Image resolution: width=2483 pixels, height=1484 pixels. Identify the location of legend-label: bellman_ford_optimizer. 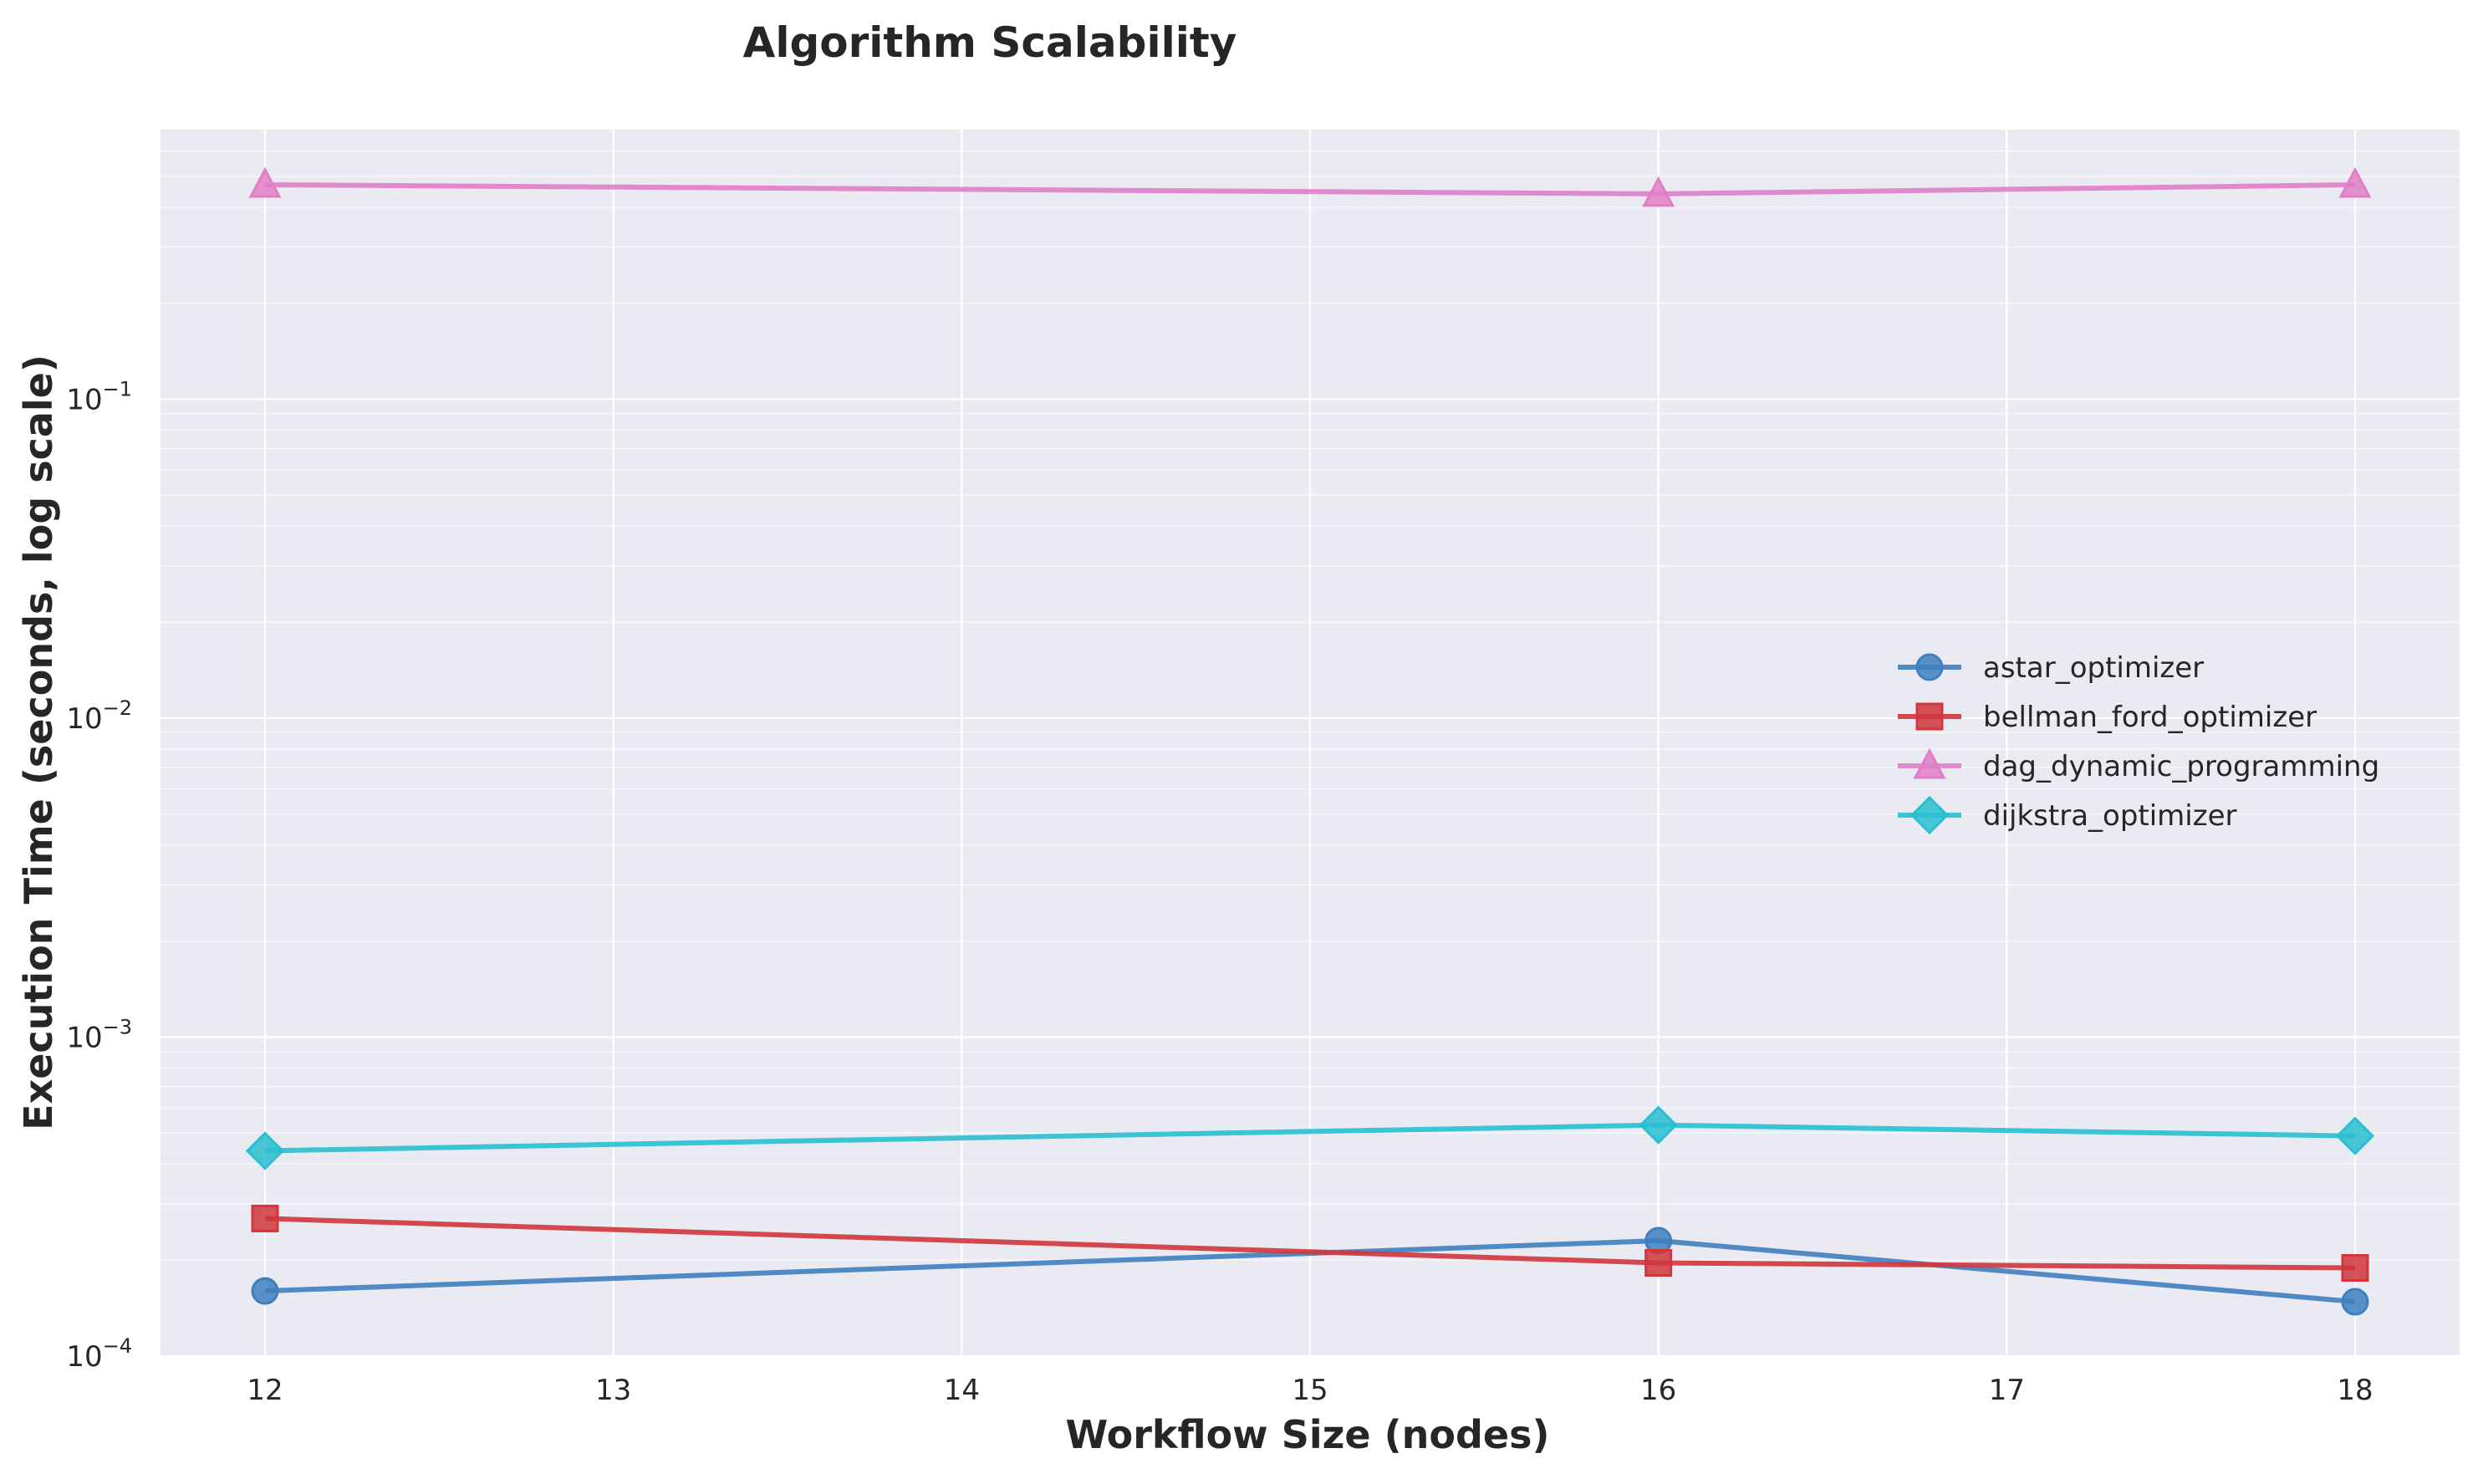
(2150, 717).